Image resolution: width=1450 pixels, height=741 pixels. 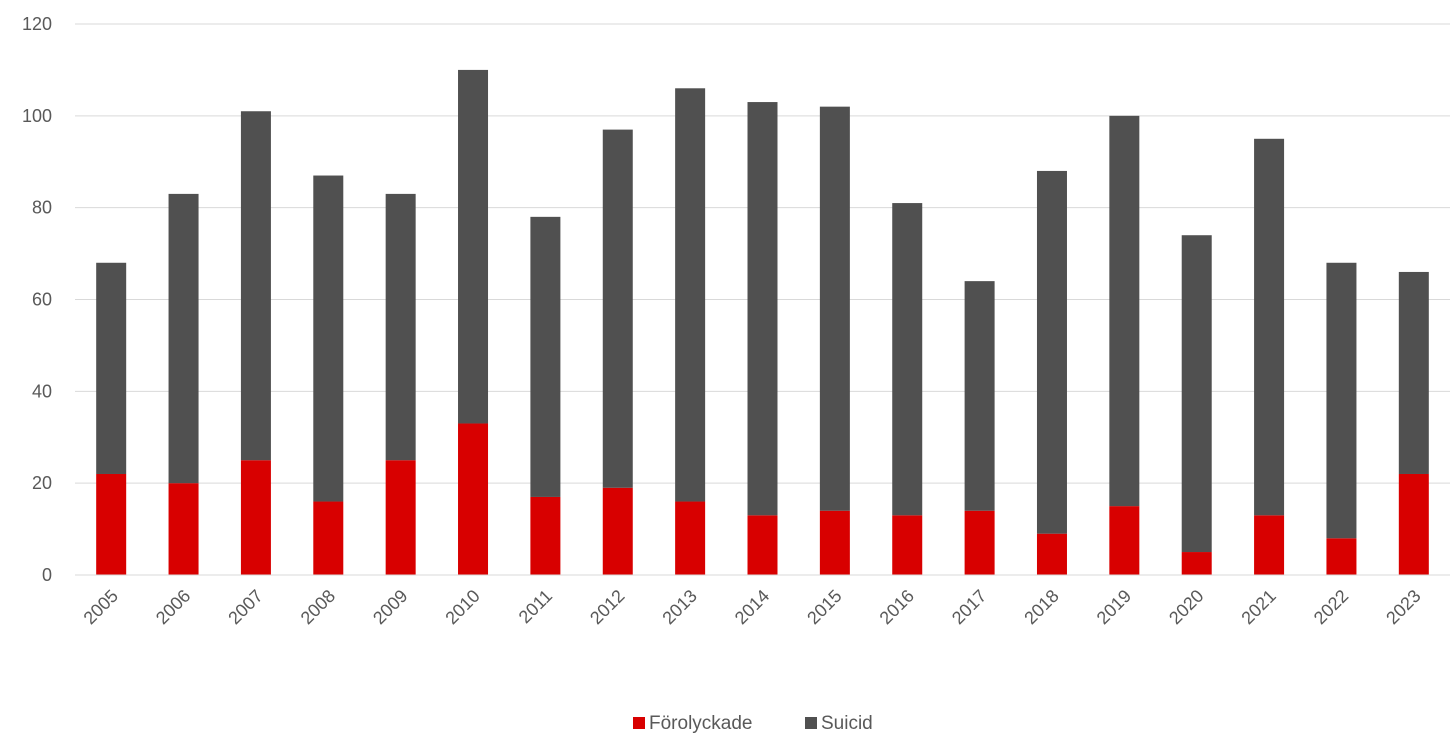 What do you see at coordinates (762, 309) in the screenshot?
I see `bar-suicid-2014` at bounding box center [762, 309].